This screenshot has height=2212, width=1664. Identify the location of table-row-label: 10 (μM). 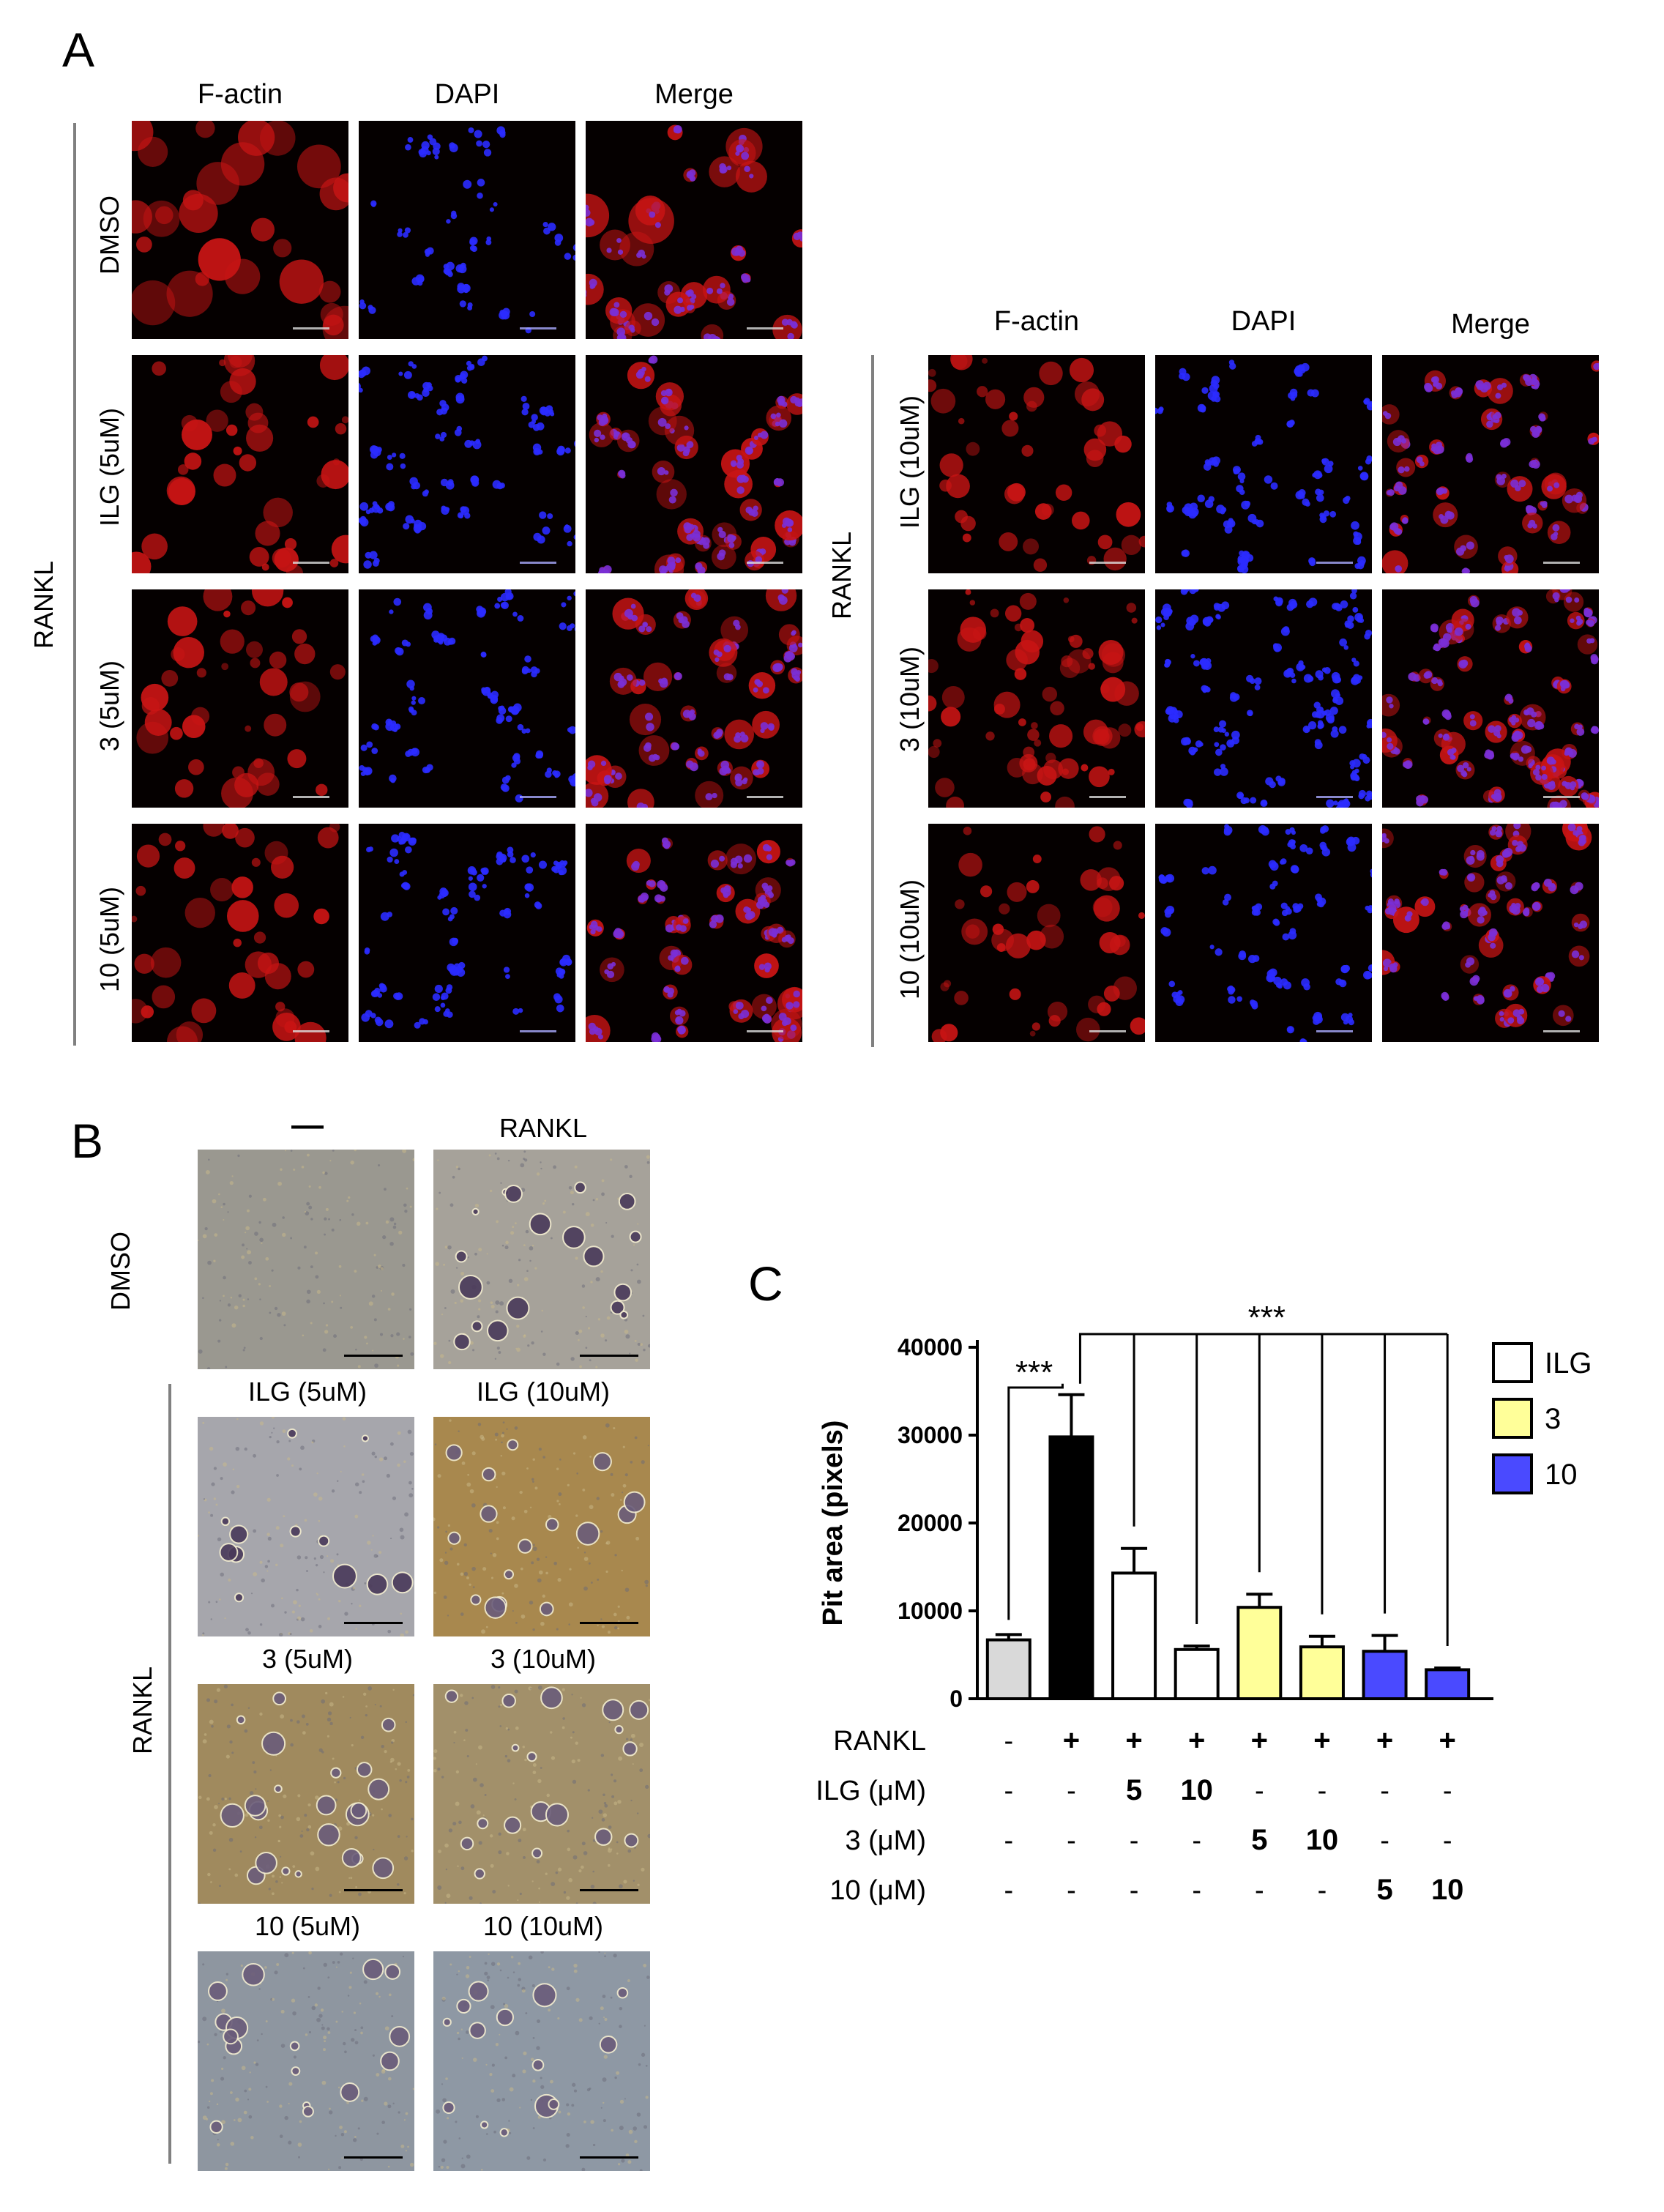
(877, 1890).